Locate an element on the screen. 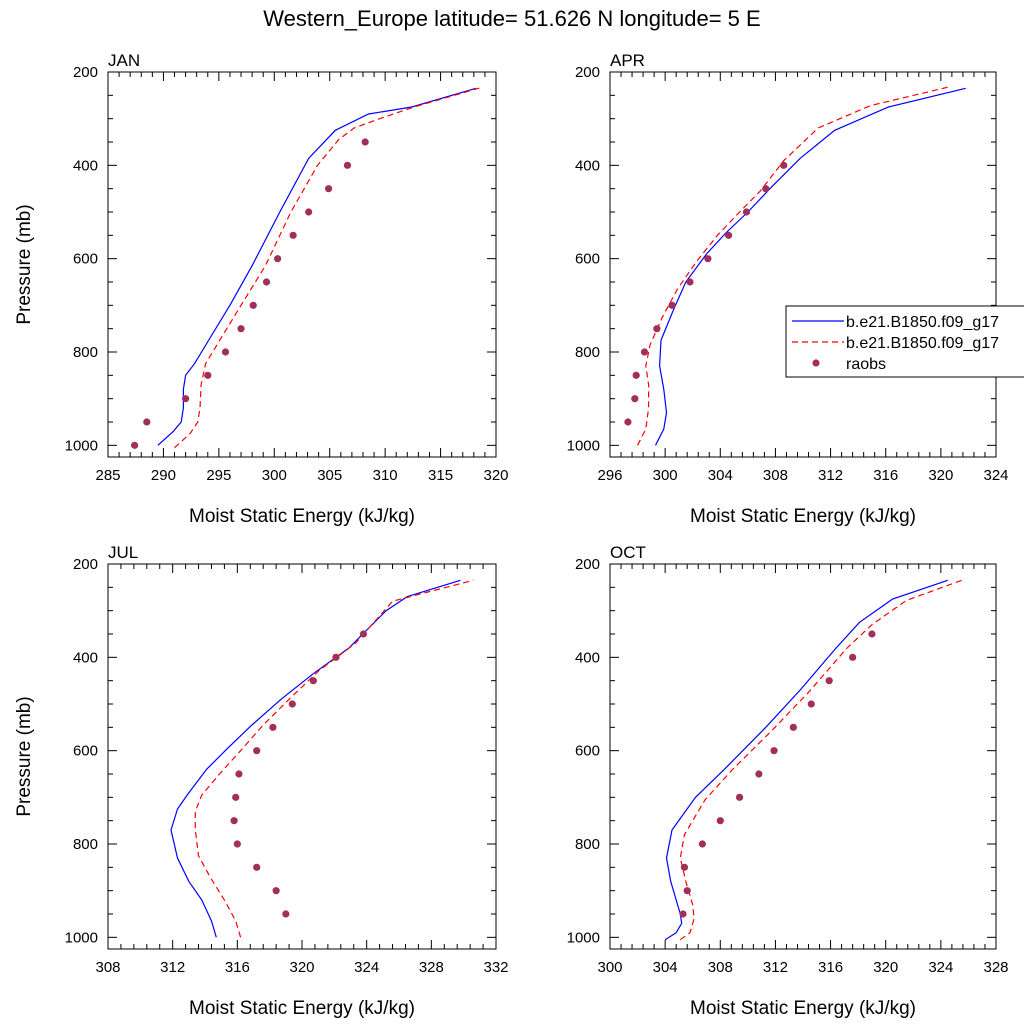  x-tick-label: 332 is located at coordinates (495, 967).